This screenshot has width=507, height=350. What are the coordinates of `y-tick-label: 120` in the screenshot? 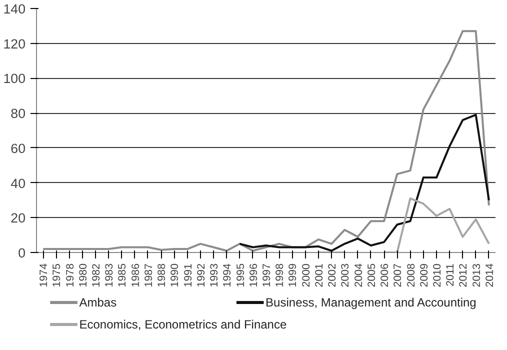 It's located at (14, 44).